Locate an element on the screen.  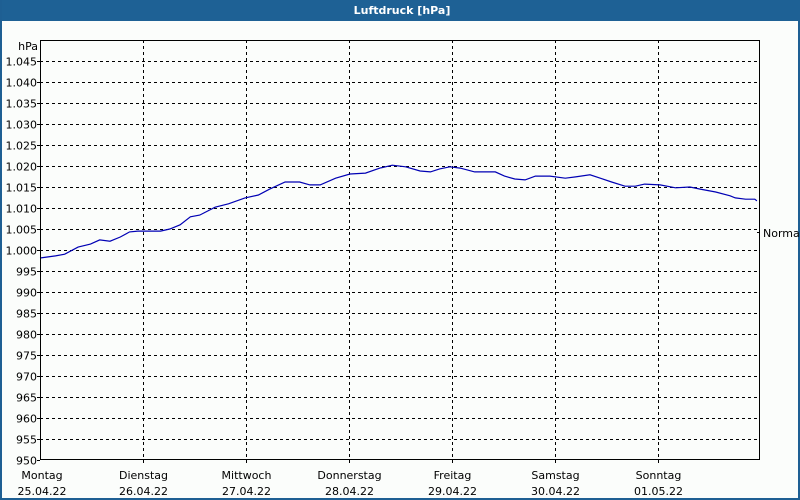
y-tick-label: 980 is located at coordinates (26, 335).